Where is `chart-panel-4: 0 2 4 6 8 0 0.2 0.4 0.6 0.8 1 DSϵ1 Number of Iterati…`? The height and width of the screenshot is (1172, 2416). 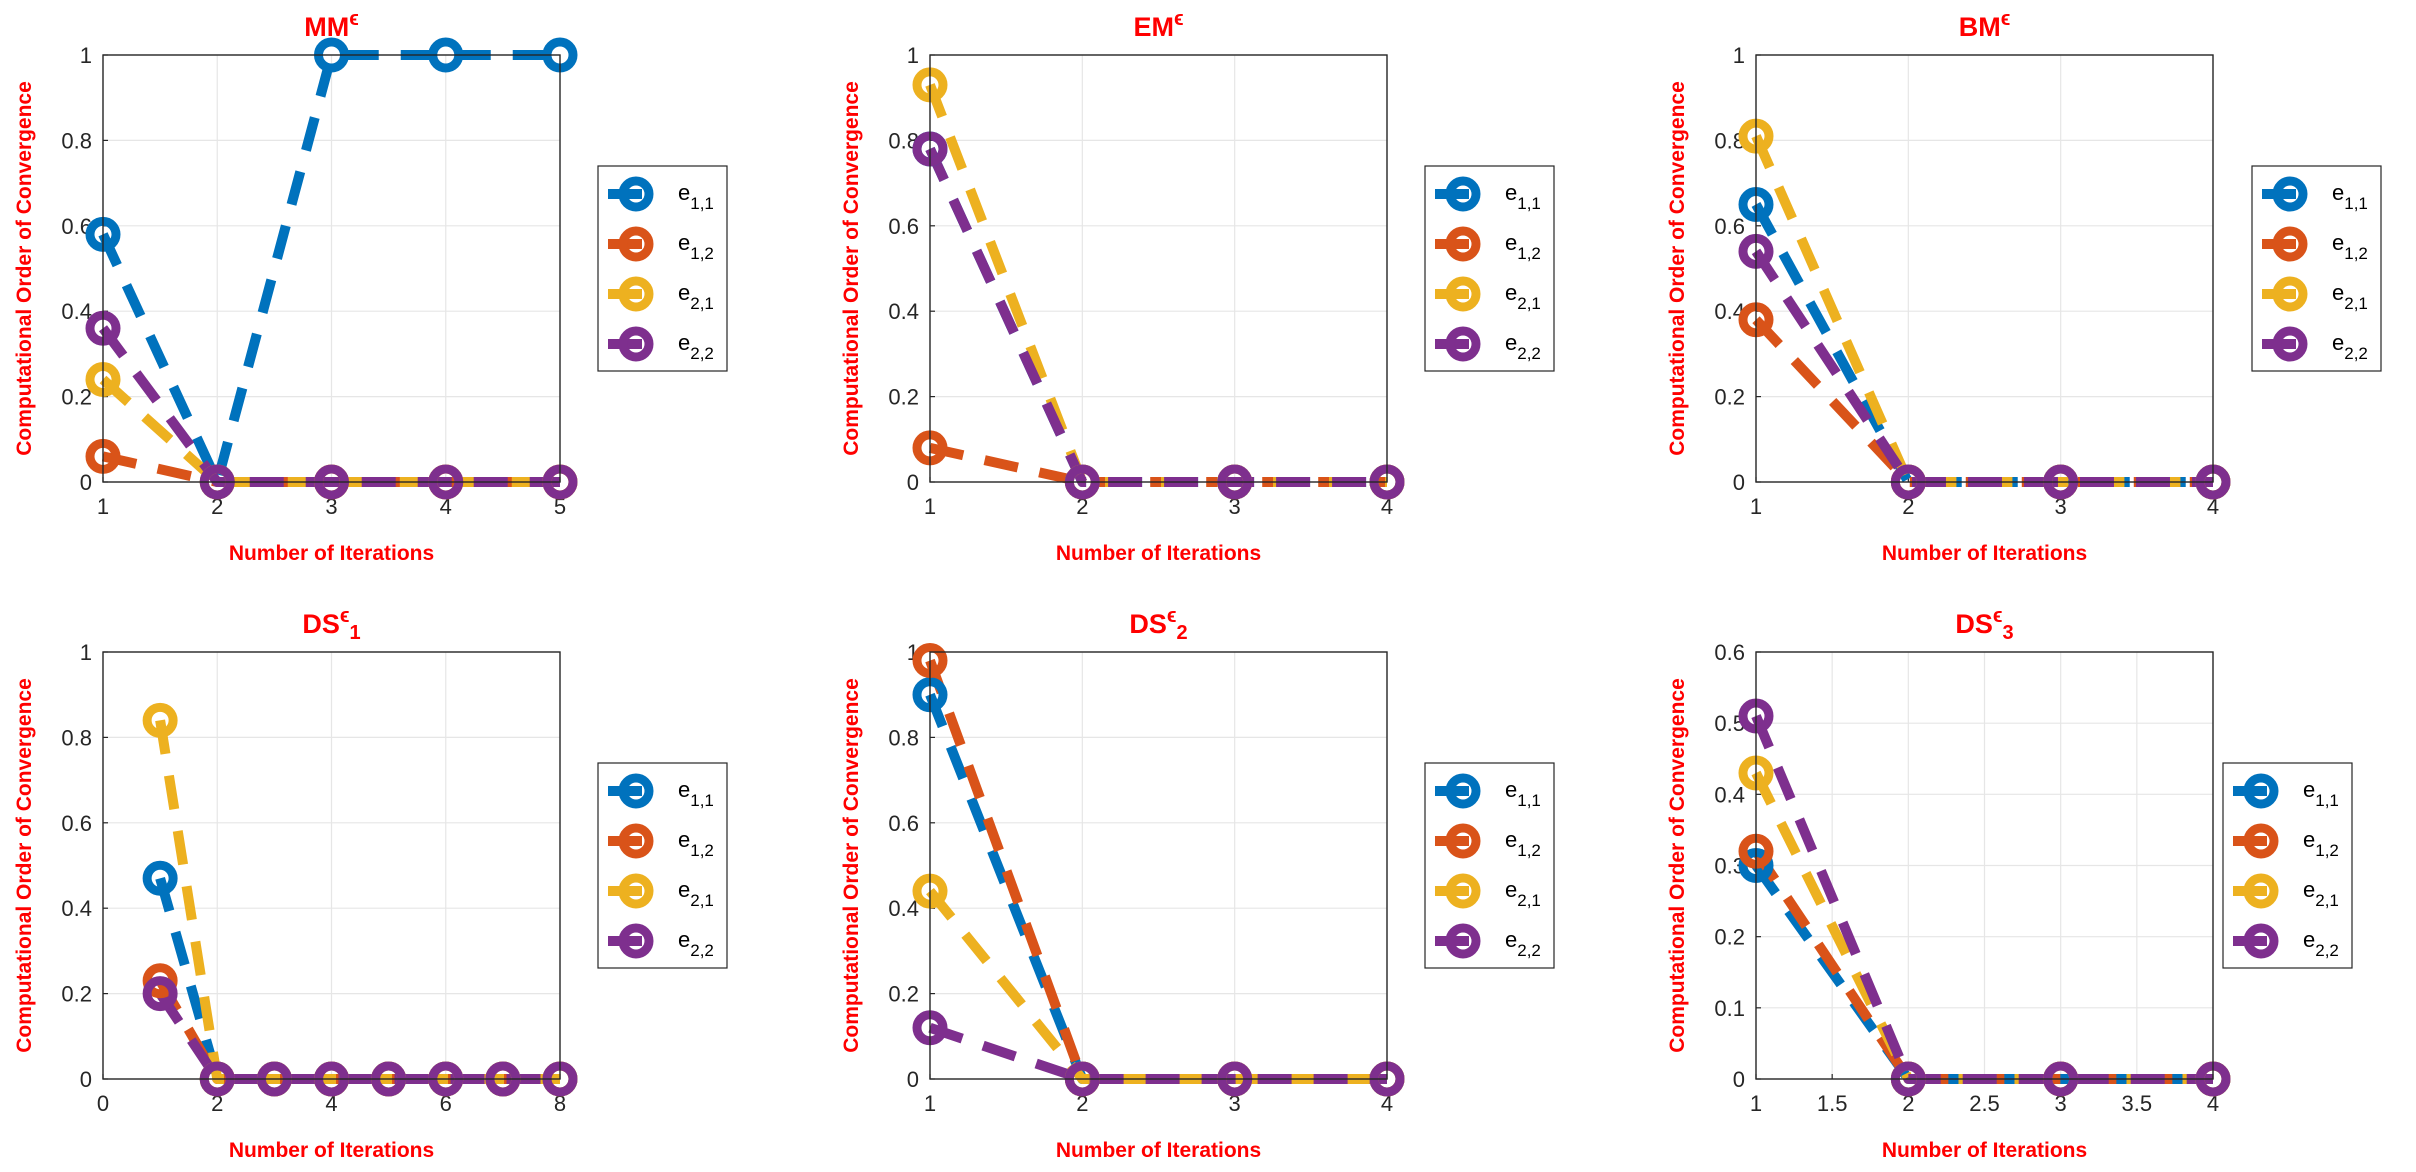
chart-panel-4: 0 2 4 6 8 0 0.2 0.4 0.6 0.8 1 DSϵ1 Number of Iterati… is located at coordinates (370, 883).